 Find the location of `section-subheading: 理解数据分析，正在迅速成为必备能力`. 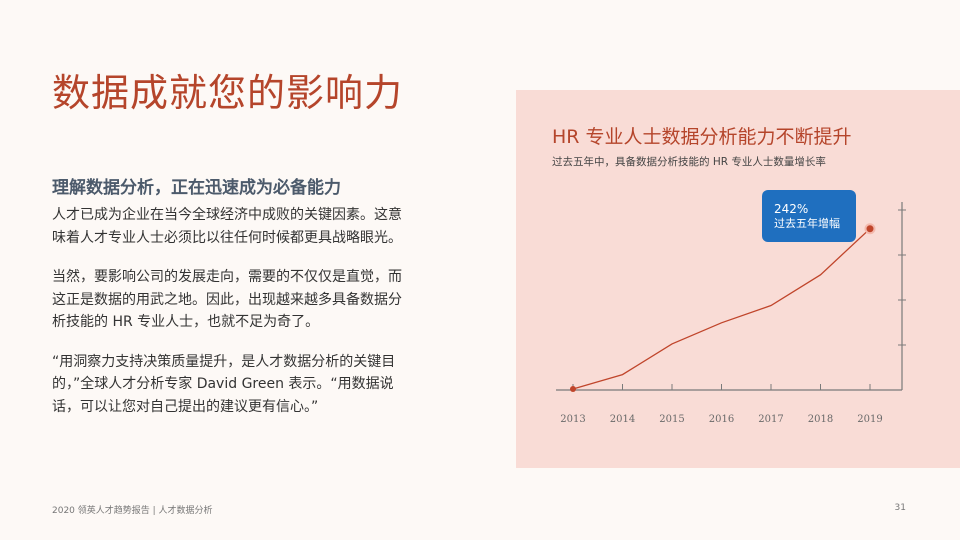

section-subheading: 理解数据分析，正在迅速成为必备能力 is located at coordinates (196, 188).